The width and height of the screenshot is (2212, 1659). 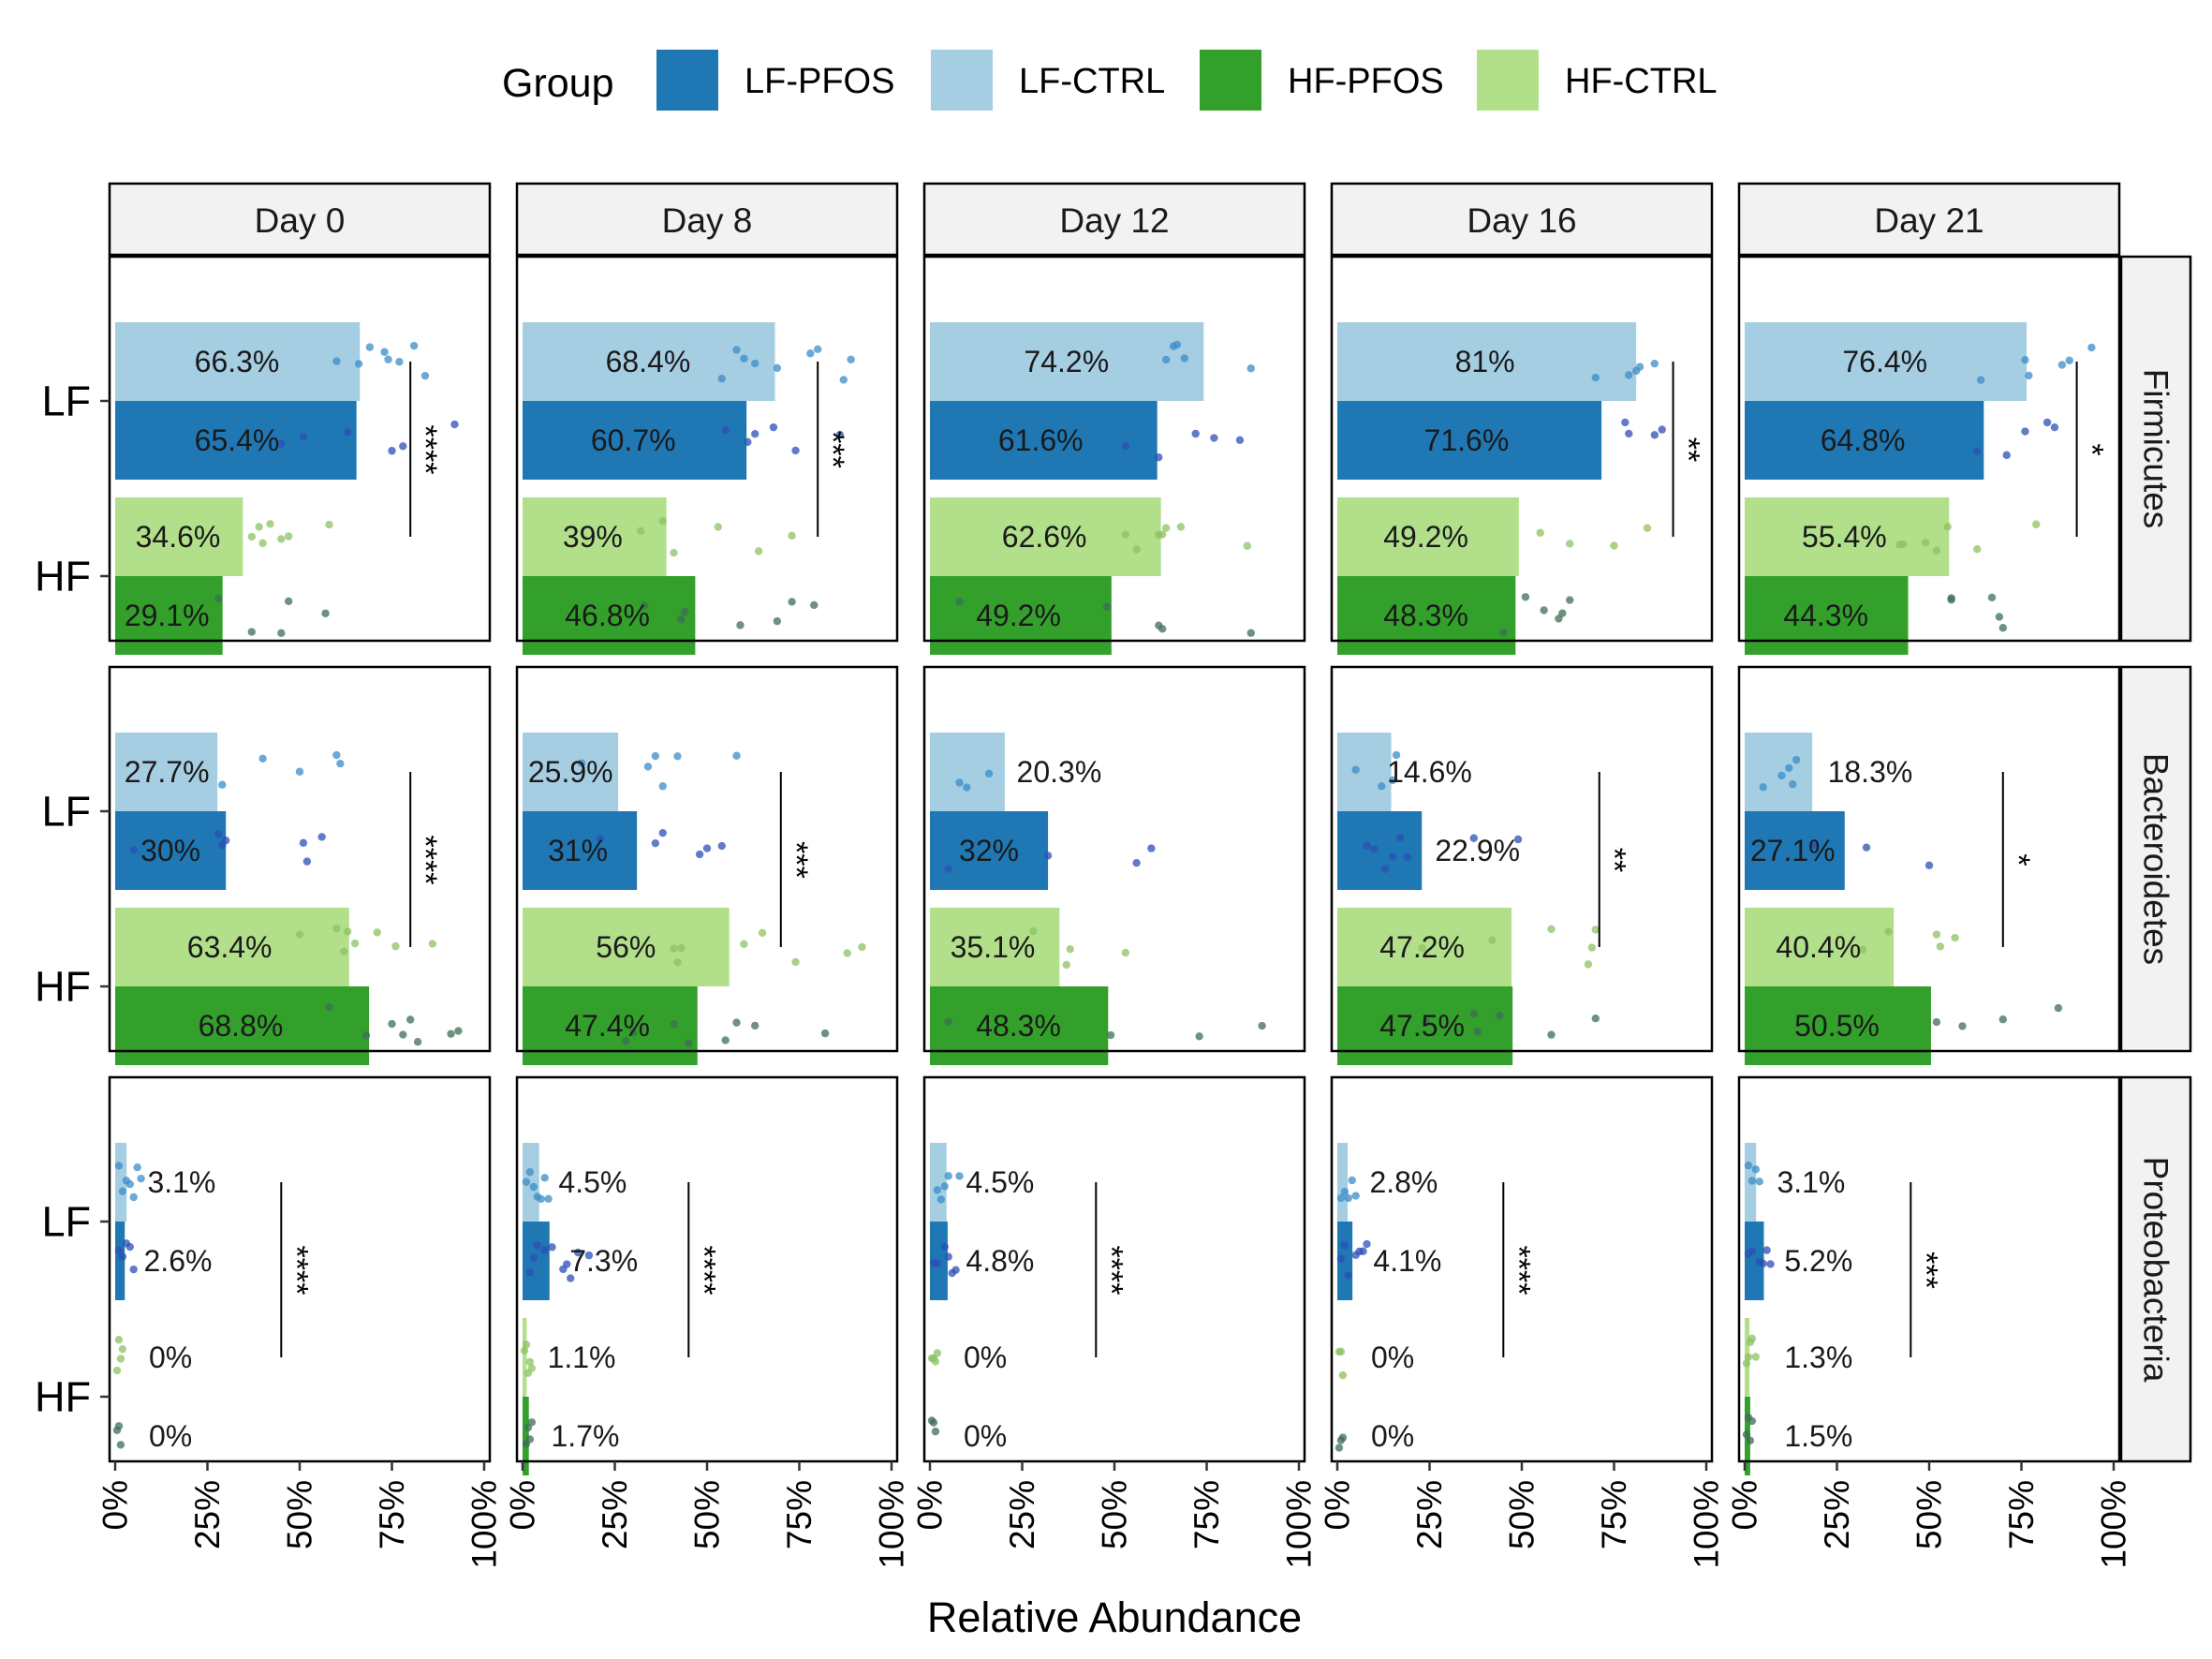 I want to click on strip-label-day-12: Day 12, so click(x=1114, y=221).